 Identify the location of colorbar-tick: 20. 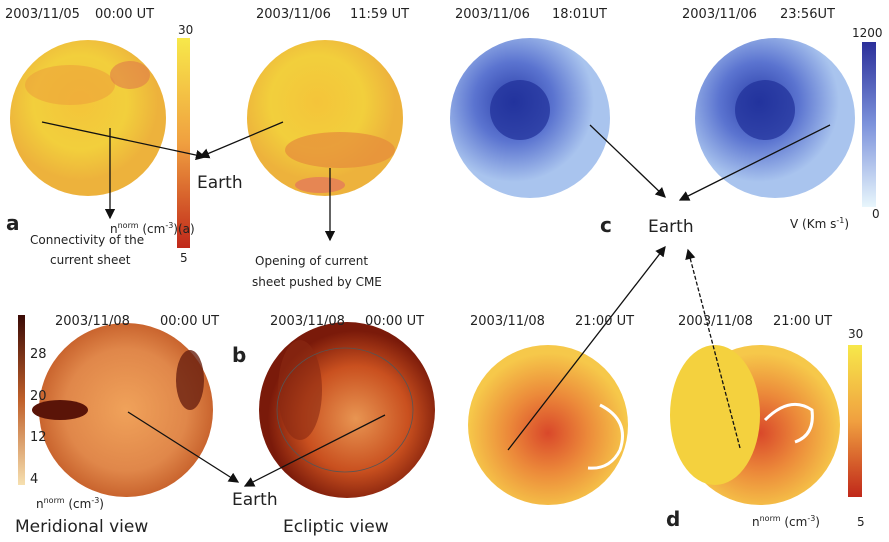
(38, 396).